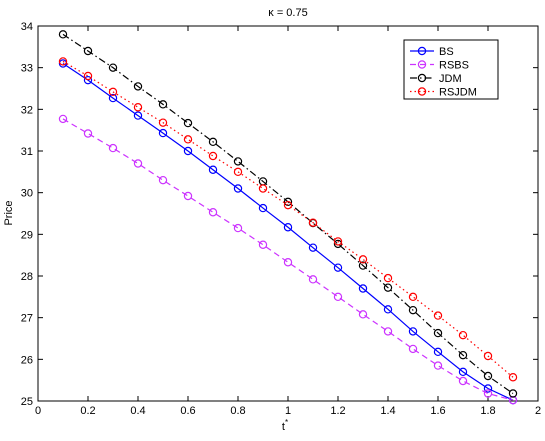 This screenshot has height=441, width=545. What do you see at coordinates (387, 411) in the screenshot?
I see `x-tick-label: 1.4` at bounding box center [387, 411].